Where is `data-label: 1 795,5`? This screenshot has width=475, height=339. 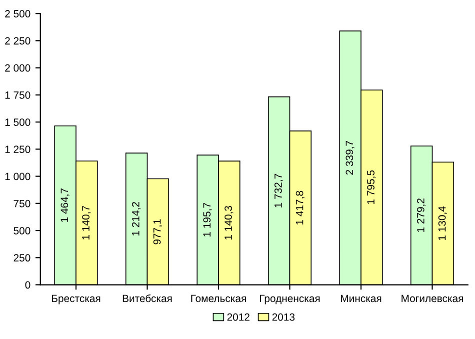
data-label: 1 795,5 is located at coordinates (371, 187).